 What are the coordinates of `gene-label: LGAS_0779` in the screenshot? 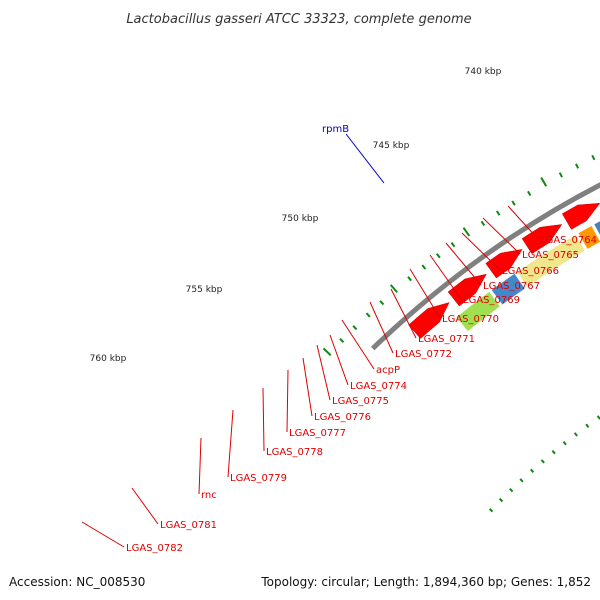 It's located at (258, 478).